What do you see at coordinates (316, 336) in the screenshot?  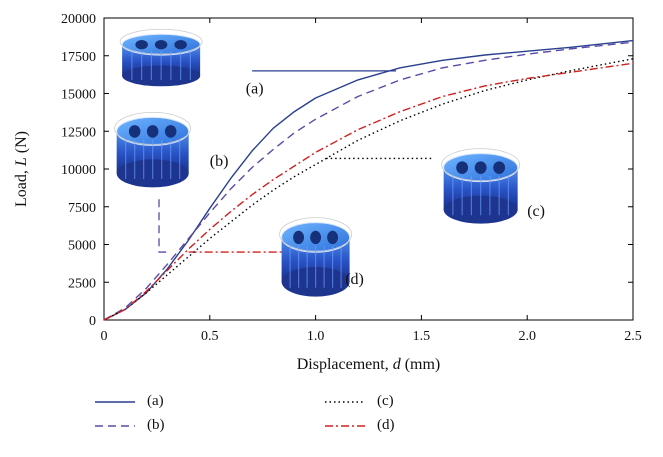 I see `x-tick-label: 1.0` at bounding box center [316, 336].